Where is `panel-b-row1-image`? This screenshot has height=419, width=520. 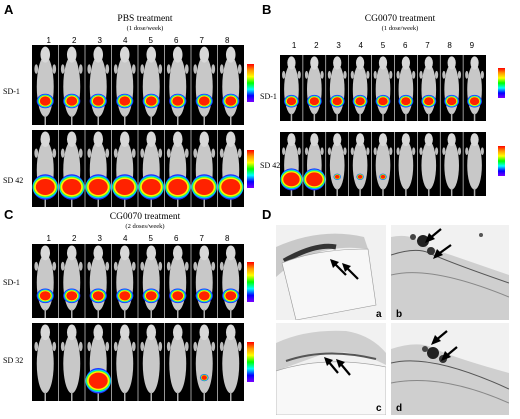
panel-b-row1-image is located at coordinates (383, 88).